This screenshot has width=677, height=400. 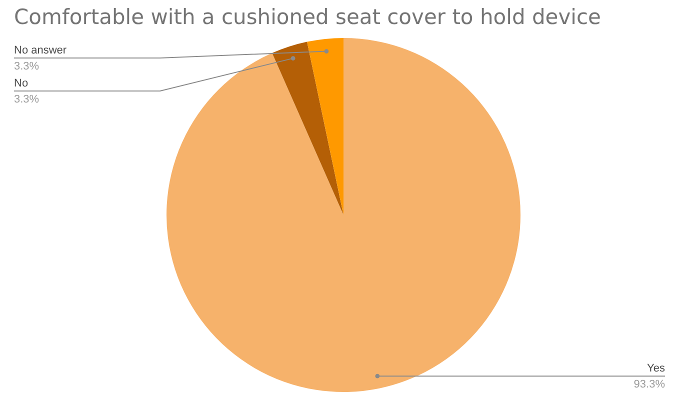 What do you see at coordinates (650, 384) in the screenshot?
I see `data-label: 93.3%` at bounding box center [650, 384].